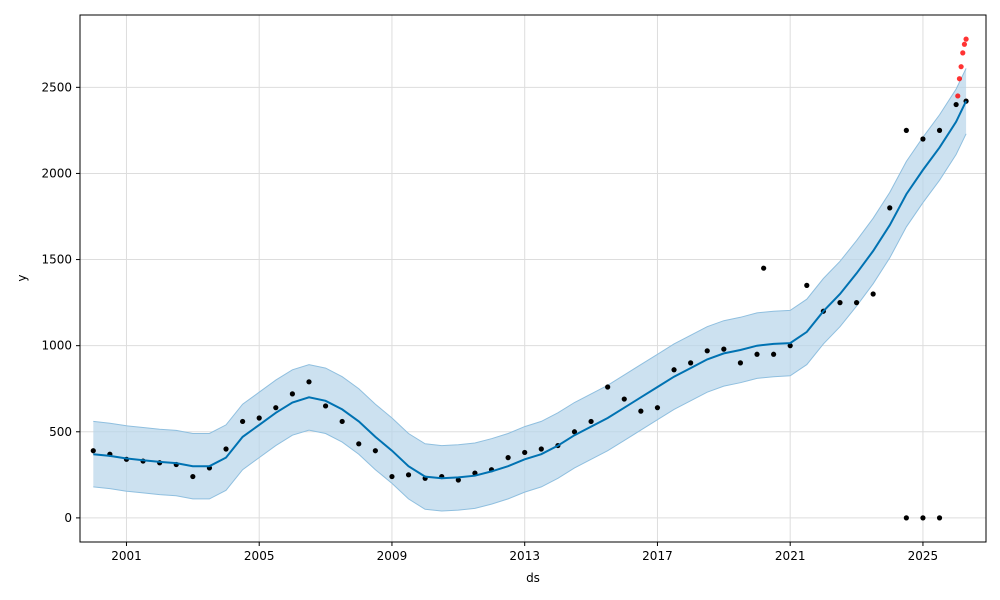 This screenshot has height=600, width=1000. What do you see at coordinates (60, 432) in the screenshot?
I see `y-tick-label: 500` at bounding box center [60, 432].